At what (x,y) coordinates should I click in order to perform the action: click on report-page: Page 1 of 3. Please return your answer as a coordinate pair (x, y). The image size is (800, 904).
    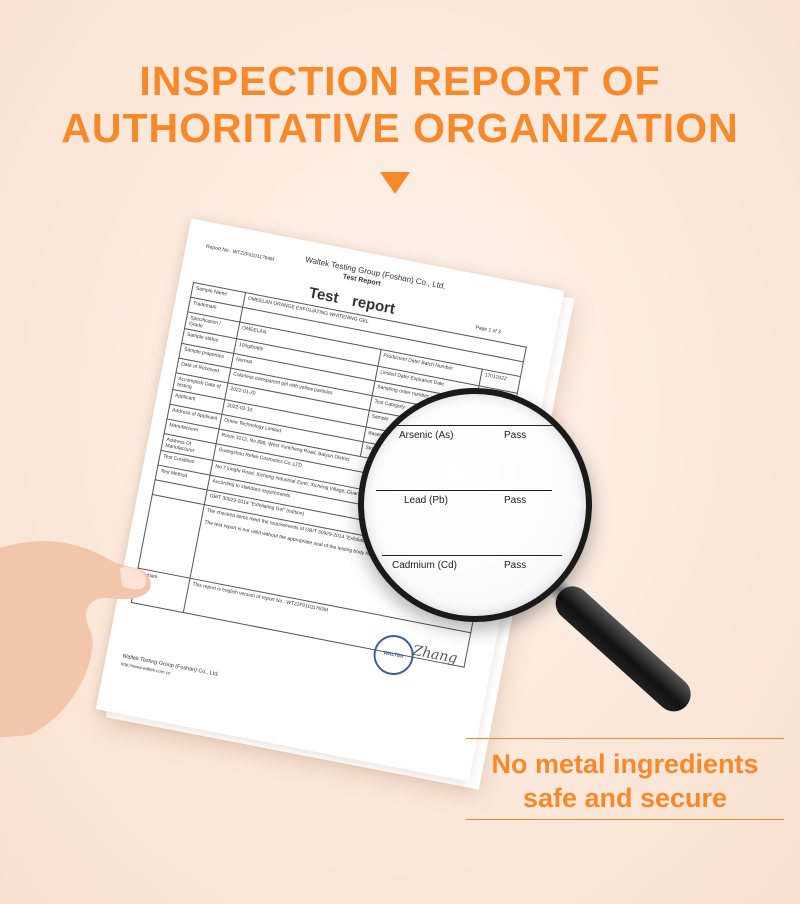
    Looking at the image, I should click on (488, 330).